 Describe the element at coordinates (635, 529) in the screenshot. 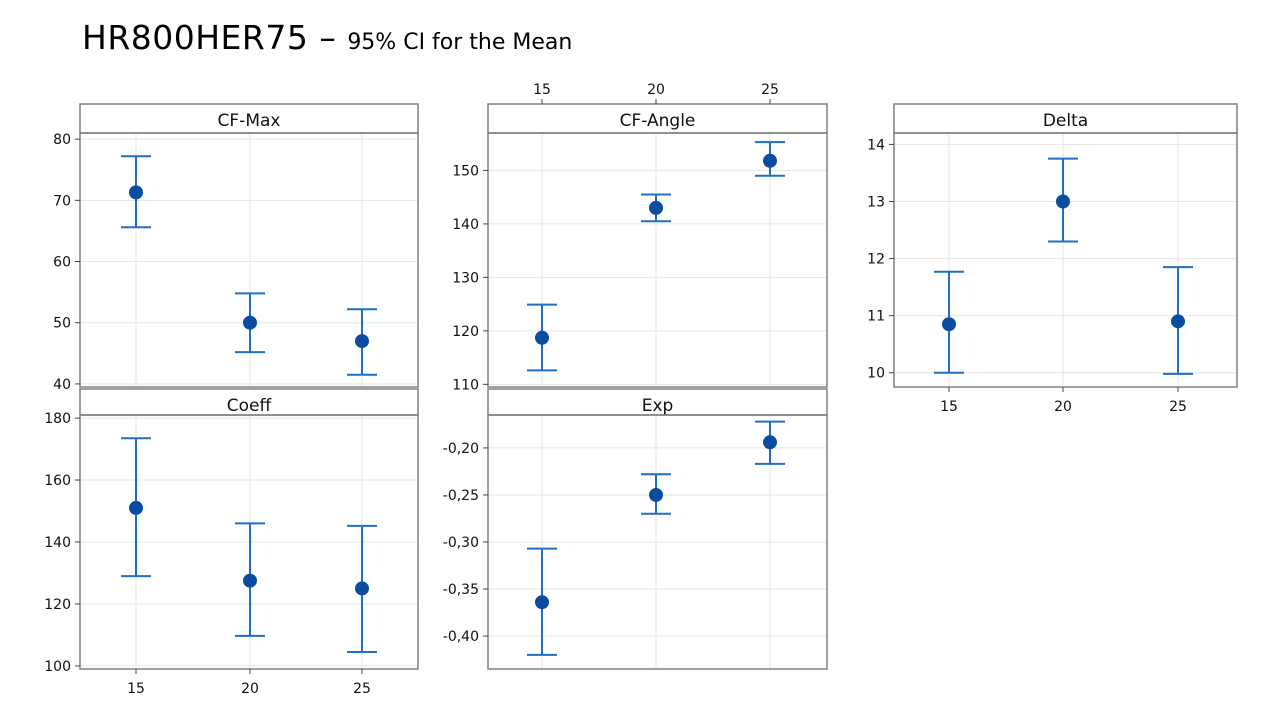

I see `panel-exp: Exp -0,40 -0,35 -0,30 -0,25 -0,20` at that location.